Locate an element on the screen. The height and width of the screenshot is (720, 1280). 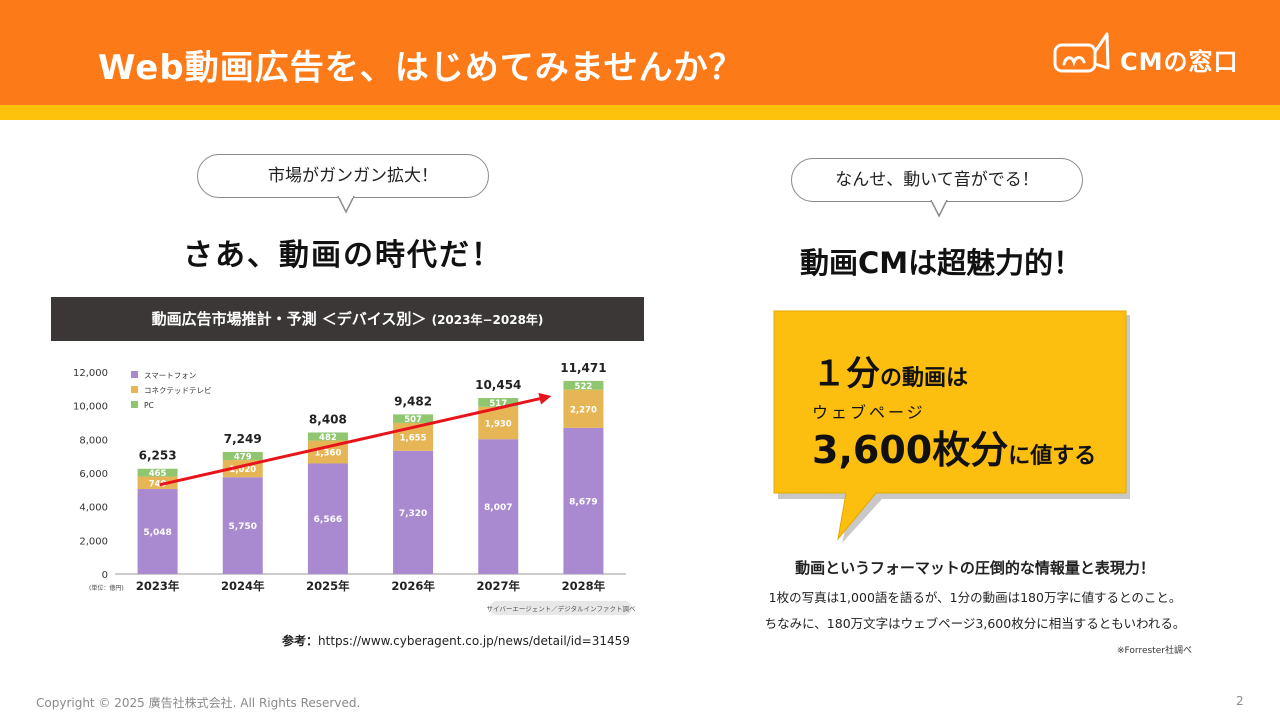
summary-line2: ちなみに、180万文字はウェブページ3,600枚分に相当するともいわれる。 is located at coordinates (975, 623).